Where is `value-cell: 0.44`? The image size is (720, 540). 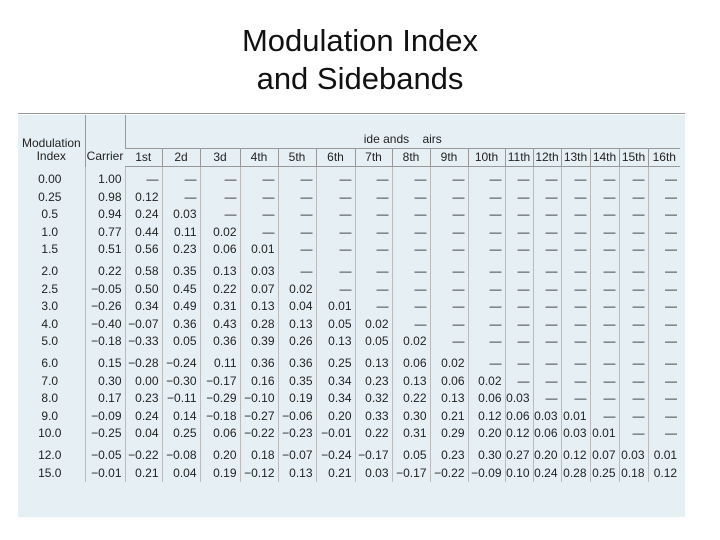
value-cell: 0.44 is located at coordinates (143, 232).